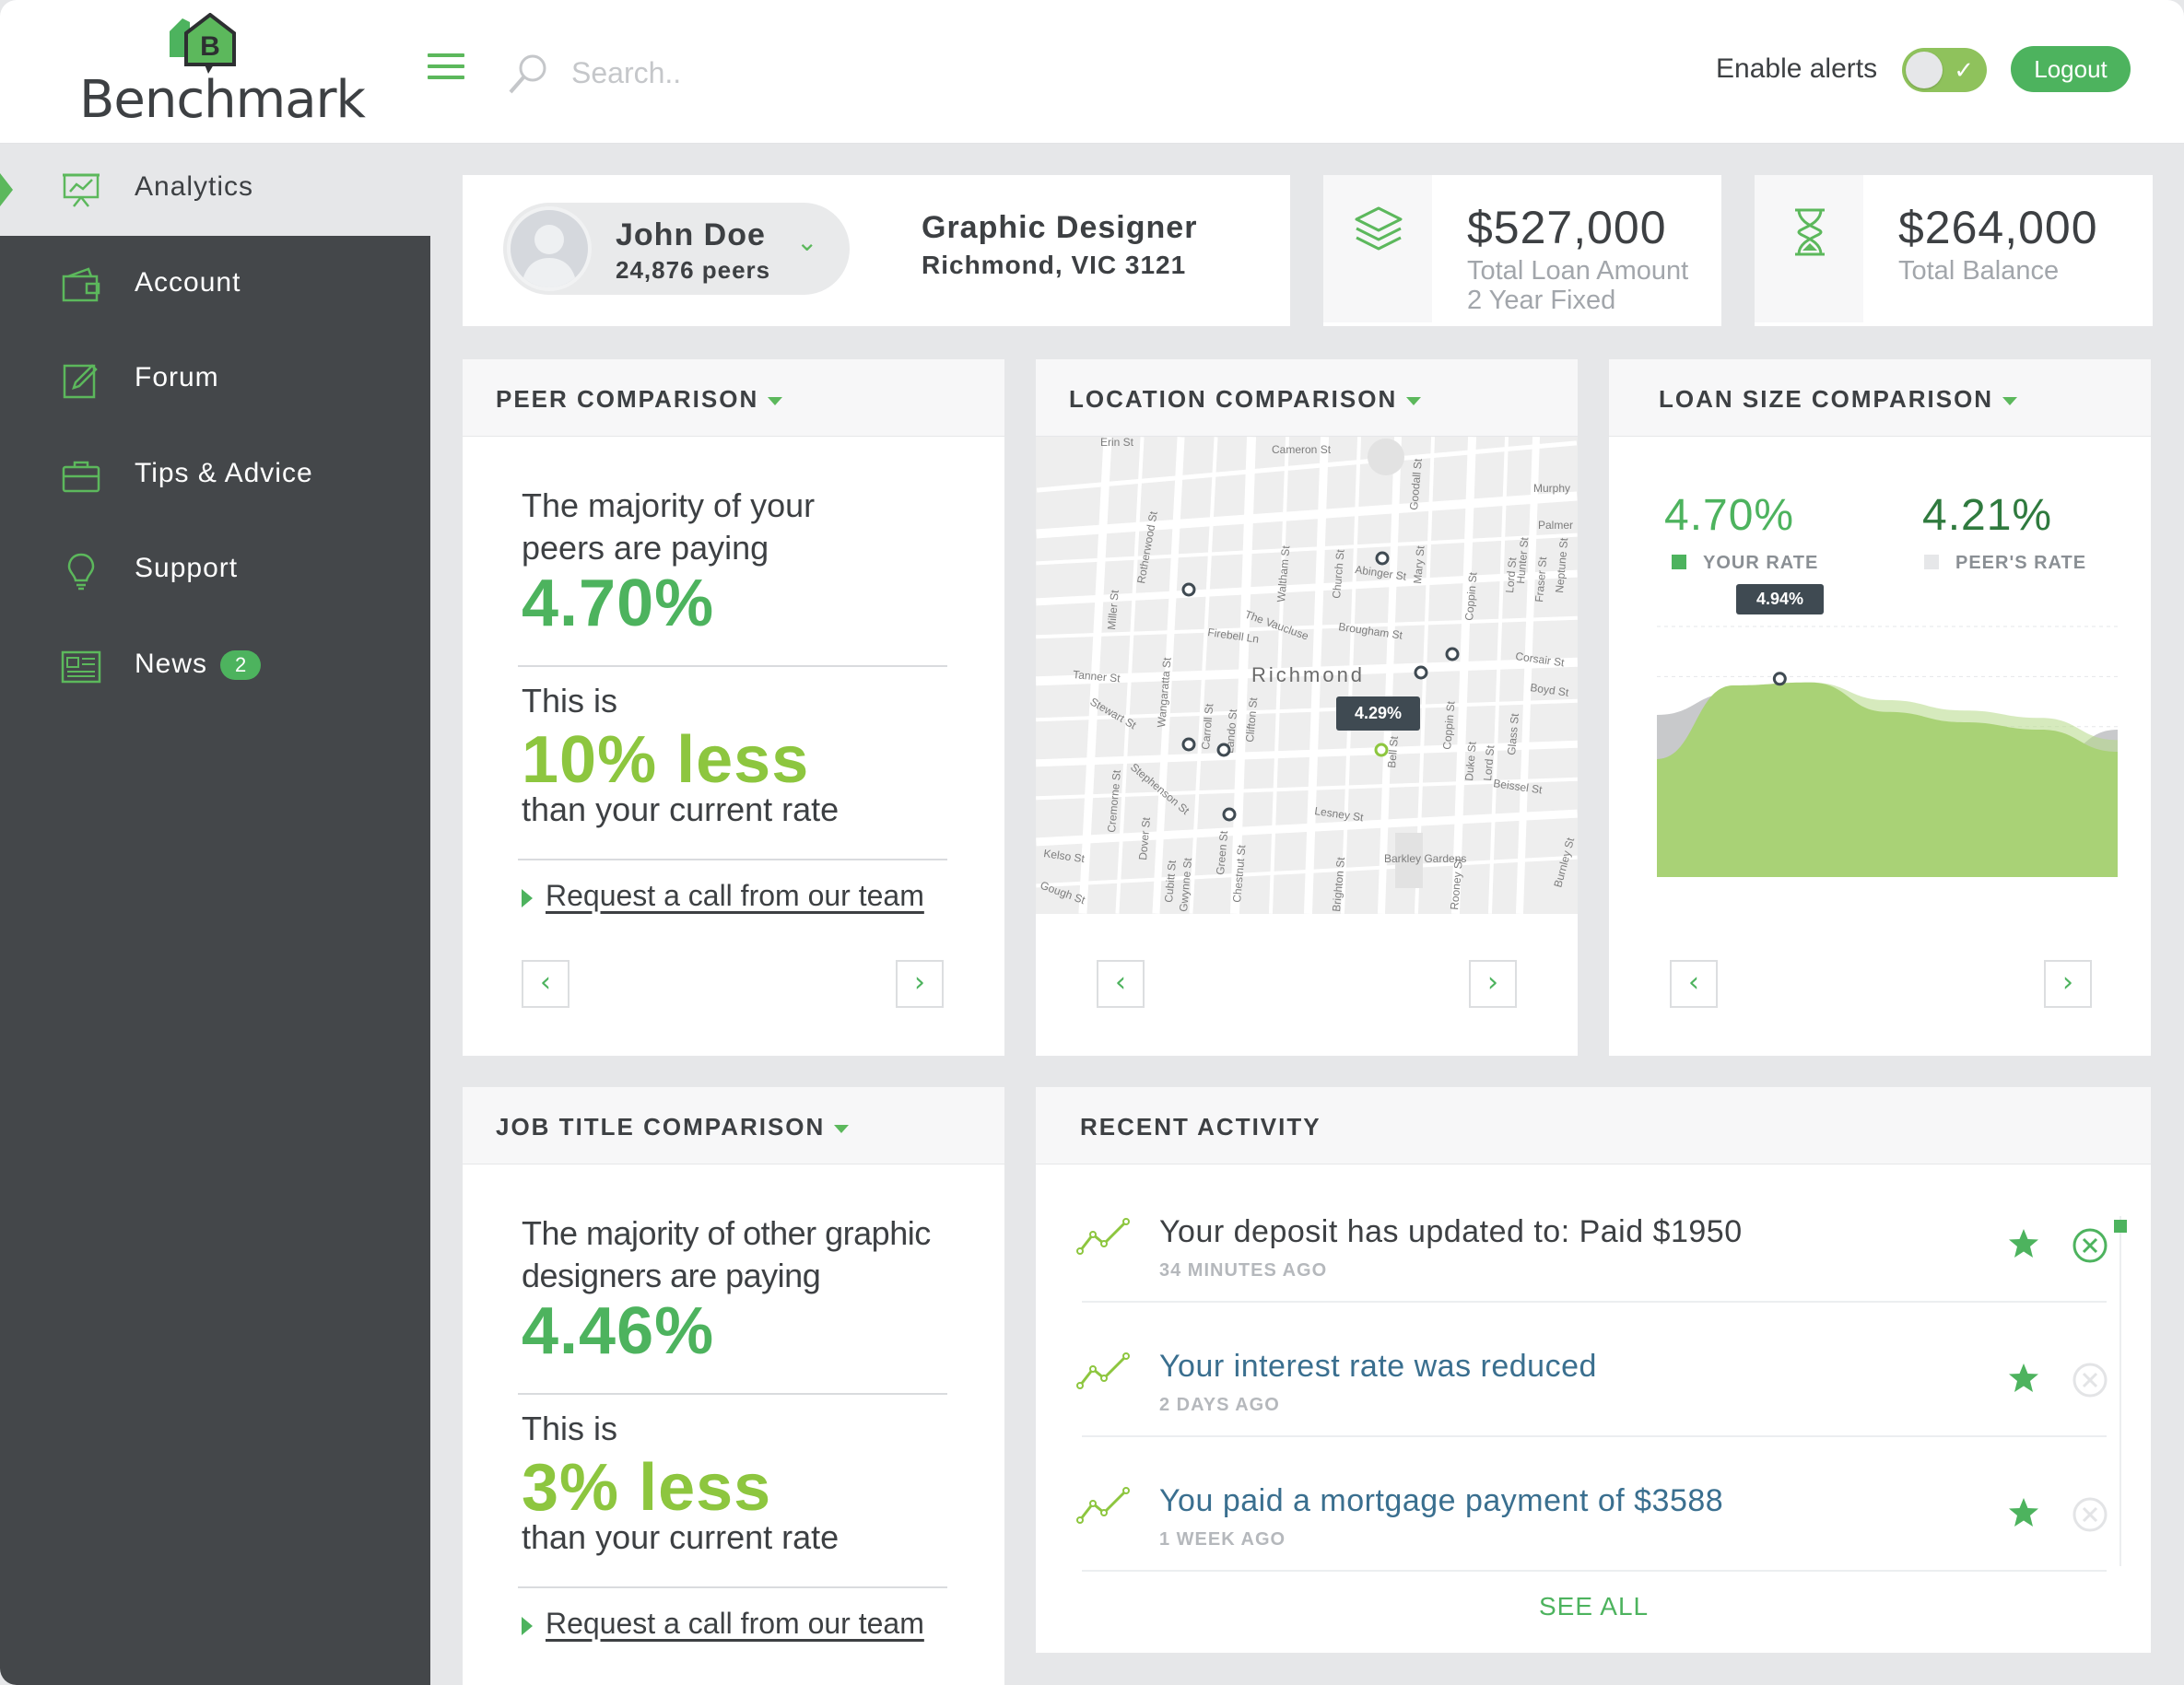 Image resolution: width=2184 pixels, height=1685 pixels. Describe the element at coordinates (1441, 1500) in the screenshot. I see `activity-title: You paid a mortgage payment of $3588` at that location.